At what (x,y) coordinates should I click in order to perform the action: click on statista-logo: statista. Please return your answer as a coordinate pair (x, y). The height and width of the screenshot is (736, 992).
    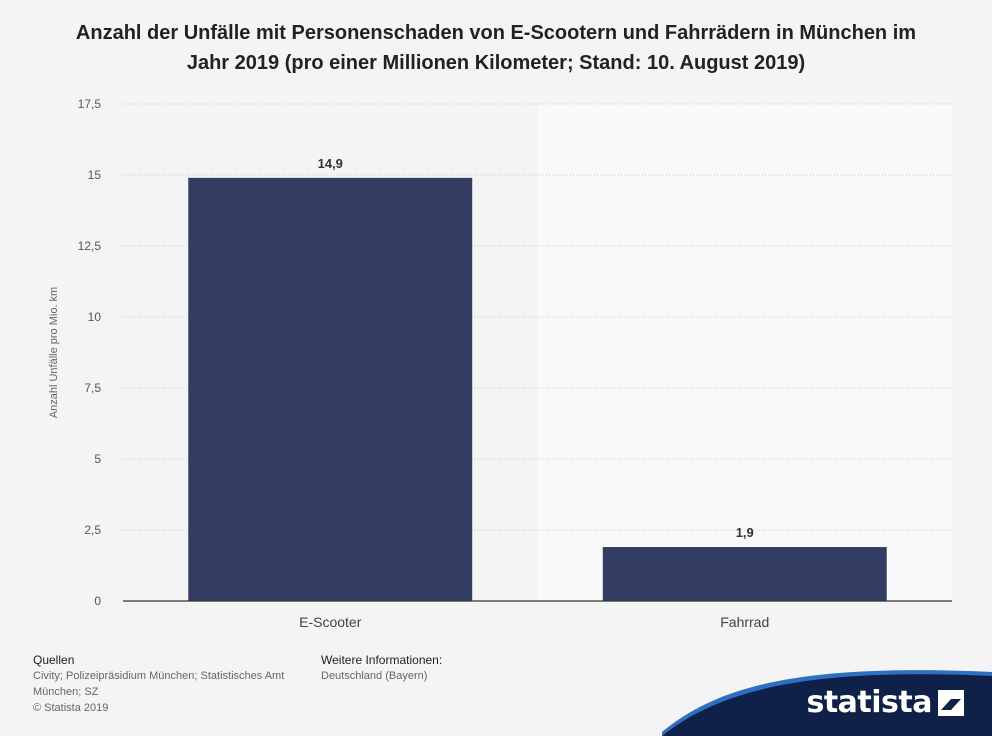
    Looking at the image, I should click on (827, 701).